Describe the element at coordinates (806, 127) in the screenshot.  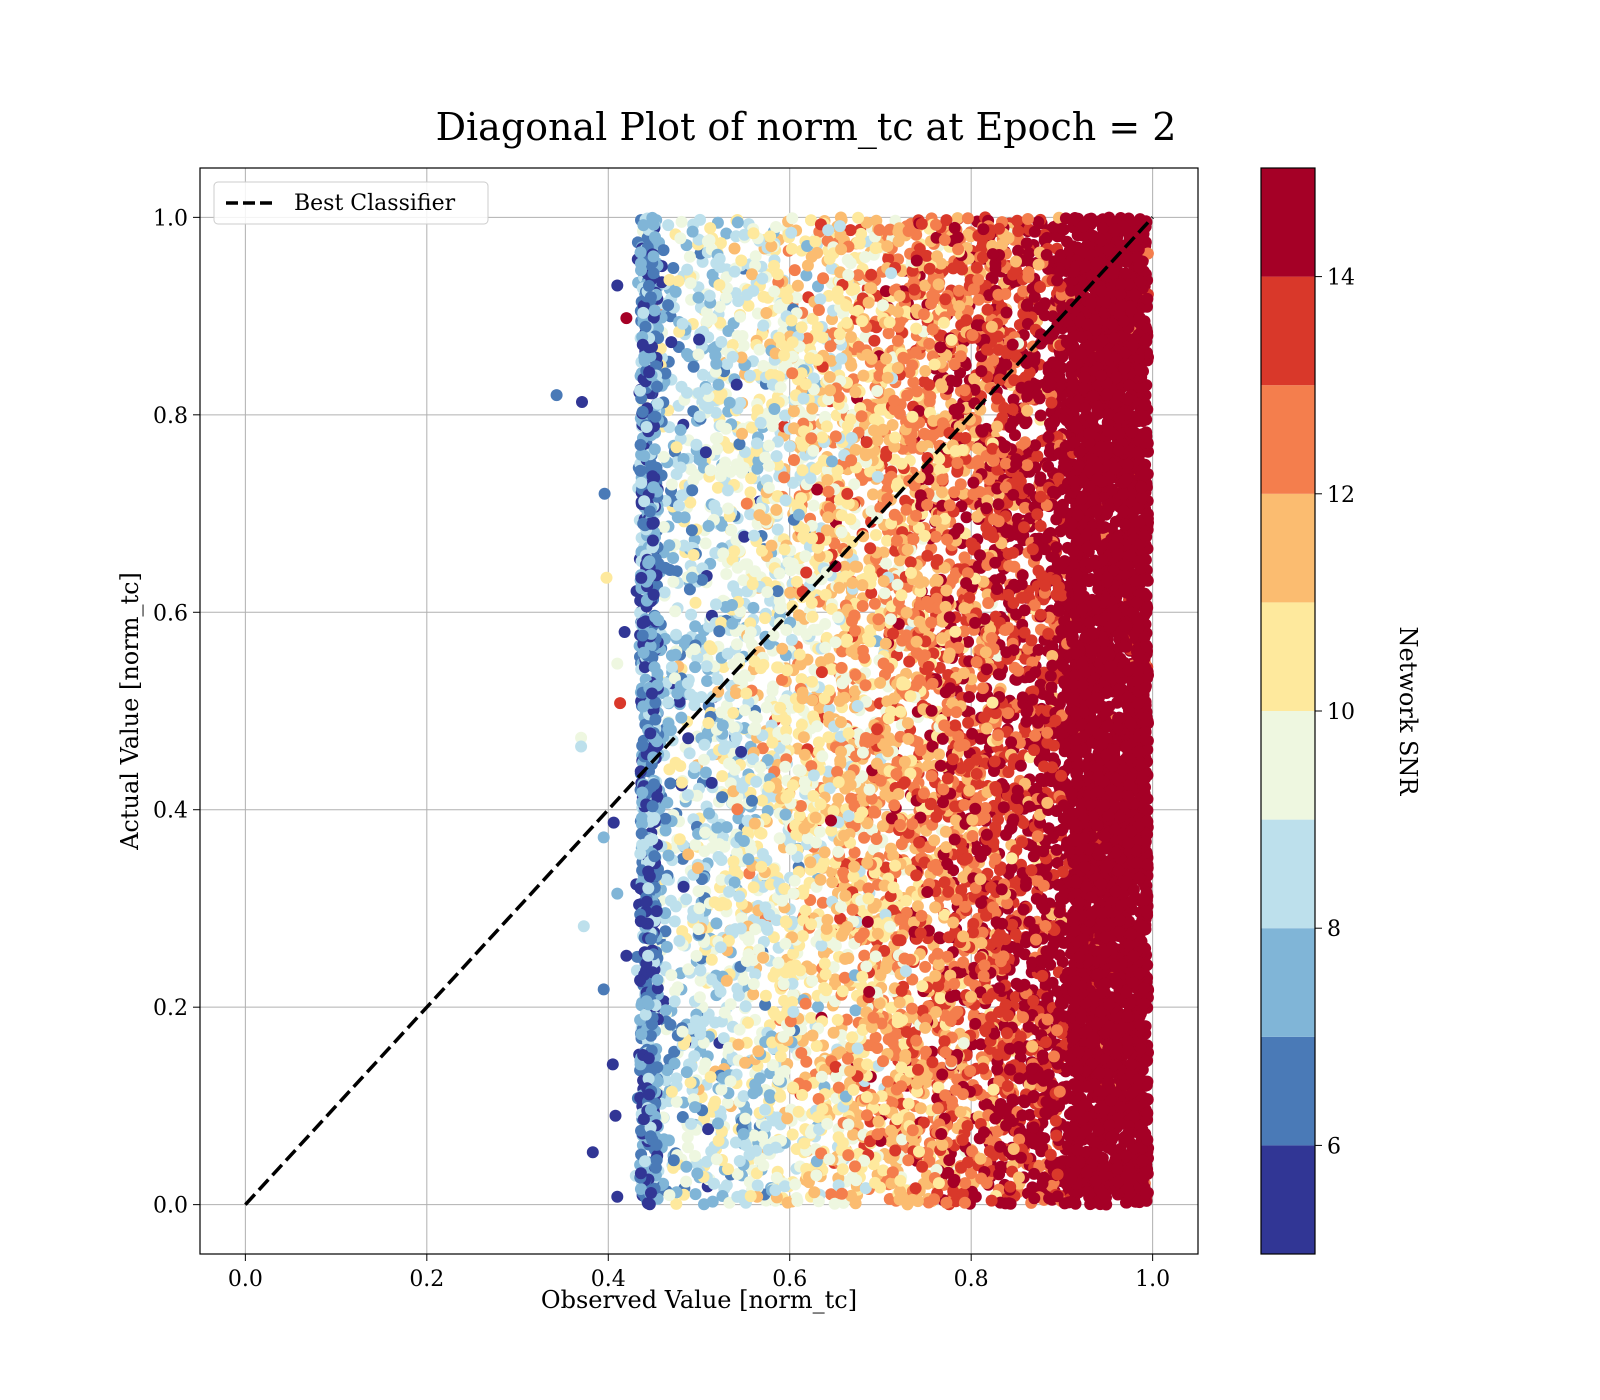
I see `chart-title: Diagonal Plot of norm_tc at Epoch = 2` at that location.